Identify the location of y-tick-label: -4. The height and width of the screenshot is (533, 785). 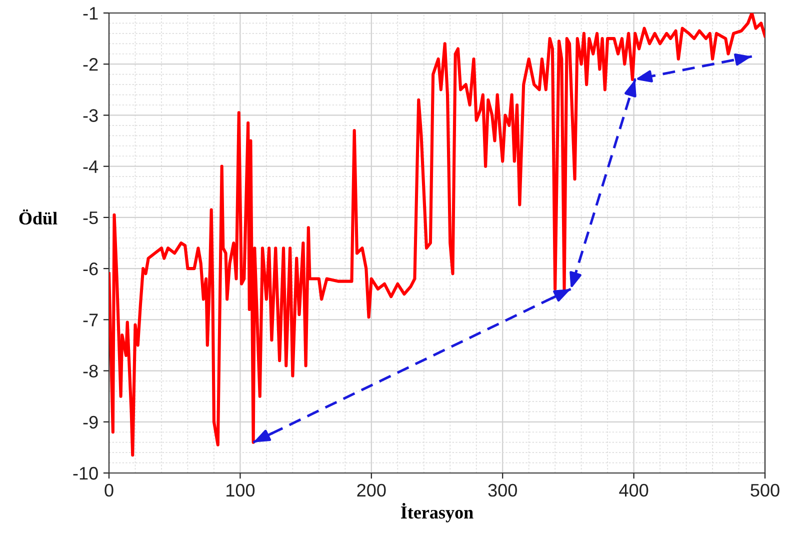
(90, 166).